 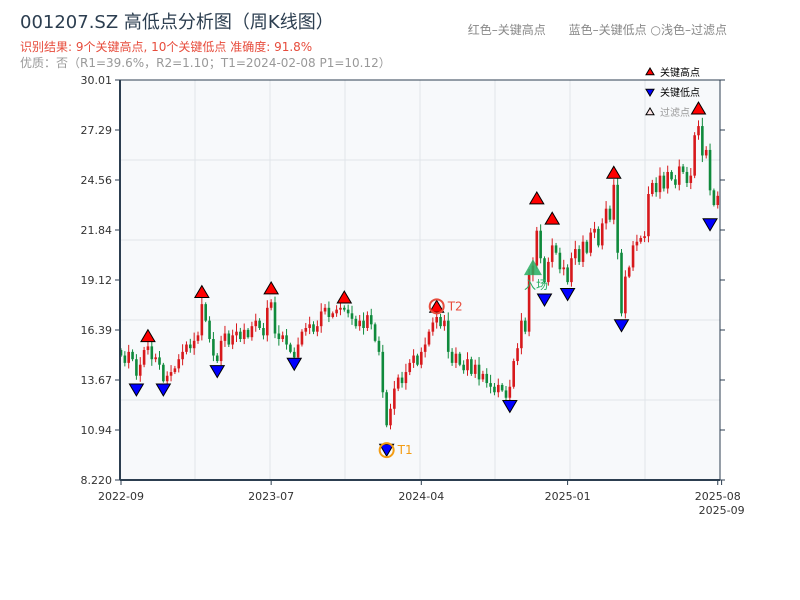 I want to click on legend-marker-icon, so click(x=650, y=92).